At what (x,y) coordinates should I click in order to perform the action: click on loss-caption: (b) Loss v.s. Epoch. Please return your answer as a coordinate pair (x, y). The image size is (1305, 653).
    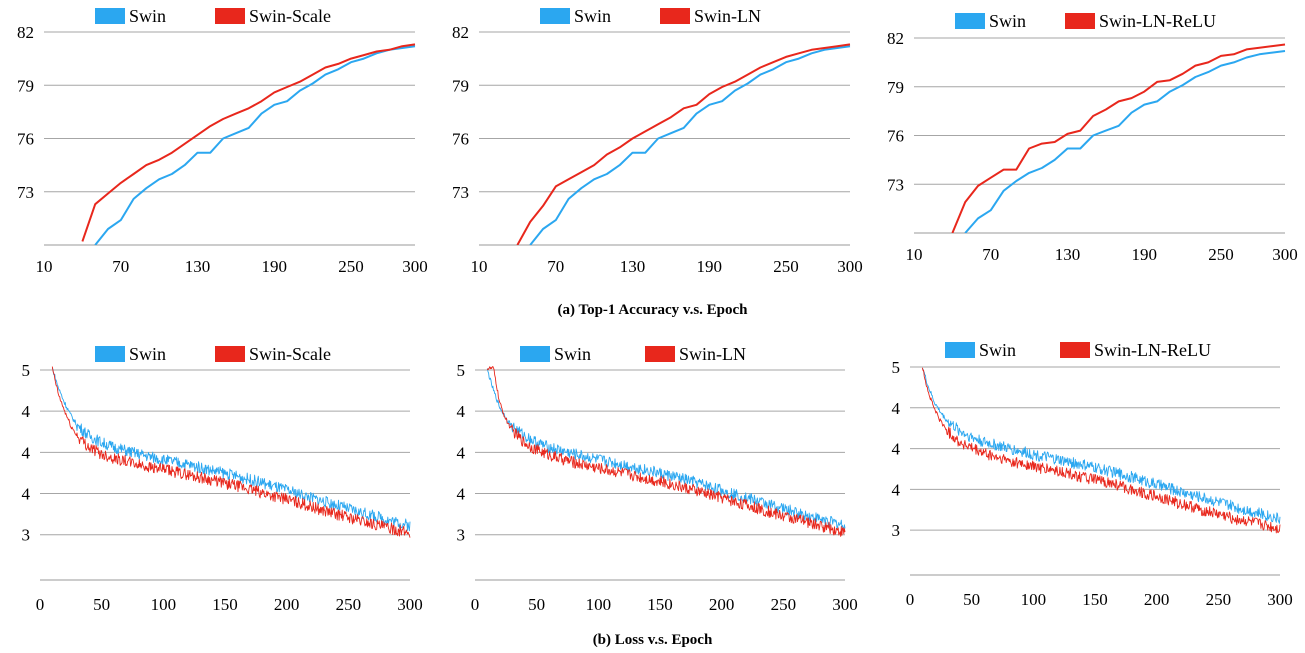
    Looking at the image, I should click on (652, 640).